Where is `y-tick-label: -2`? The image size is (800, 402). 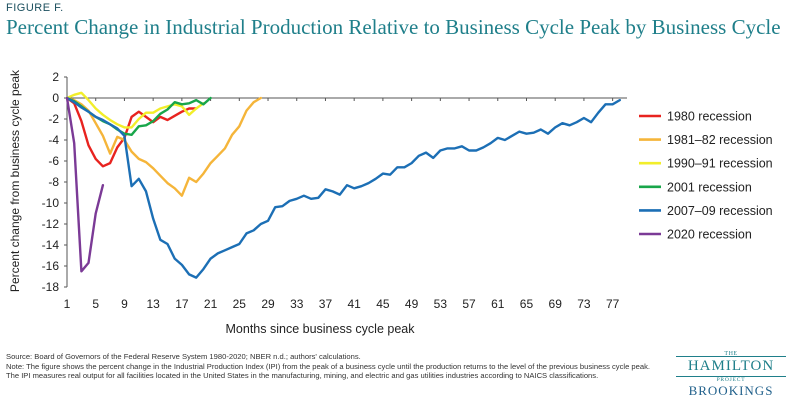
y-tick-label: -2 is located at coordinates (53, 119).